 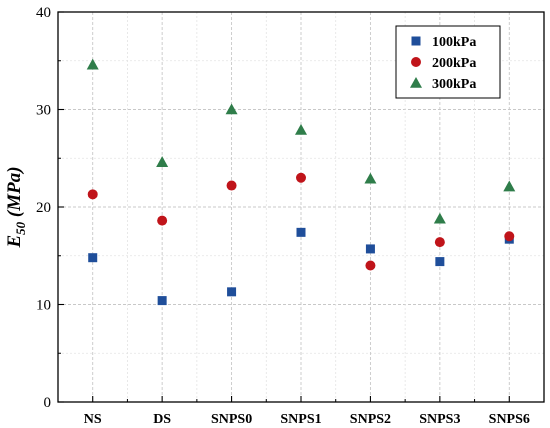 What do you see at coordinates (20, 228) in the screenshot?
I see `y-axis-title-subscript: 50` at bounding box center [20, 228].